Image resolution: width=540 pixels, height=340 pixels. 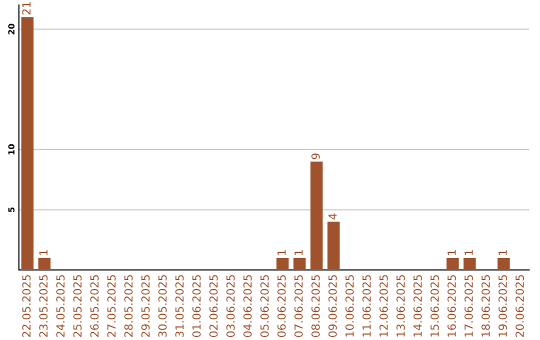 I want to click on x-tick-label: 26.05.2025, so click(x=94, y=306).